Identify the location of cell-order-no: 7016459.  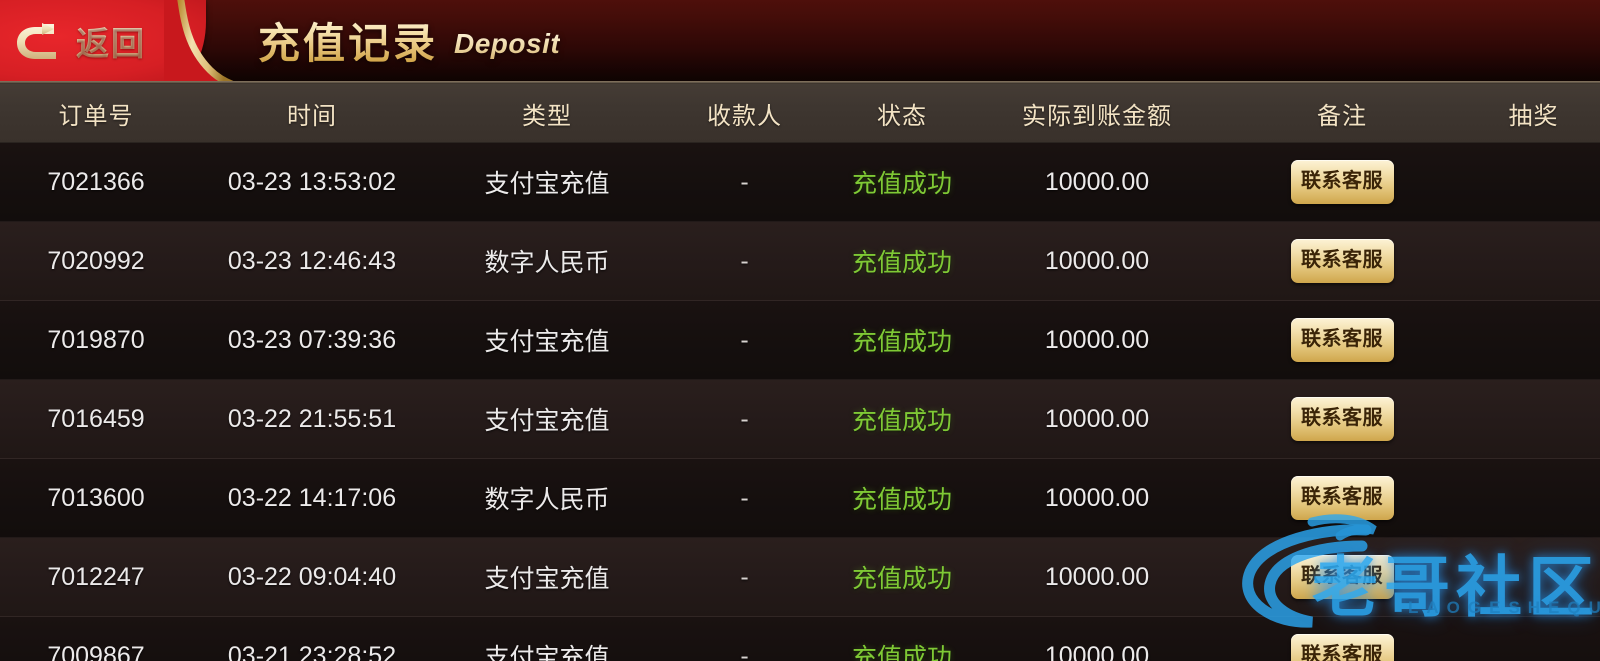
(96, 418).